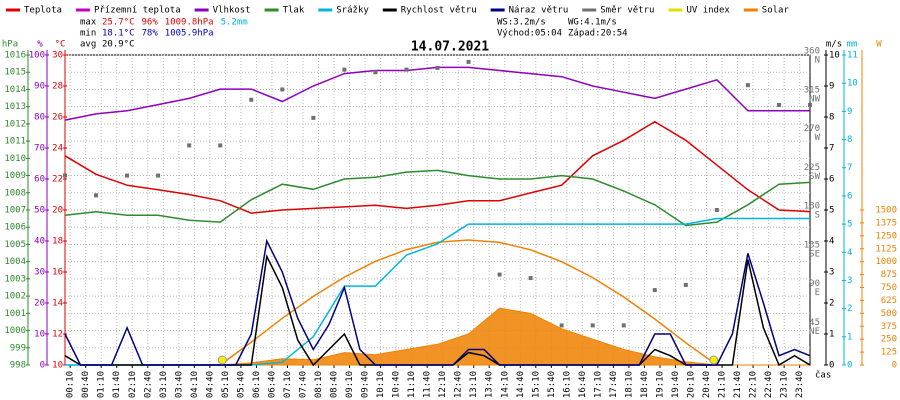 This screenshot has width=900, height=400. I want to click on x-axis-label: čas, so click(823, 375).